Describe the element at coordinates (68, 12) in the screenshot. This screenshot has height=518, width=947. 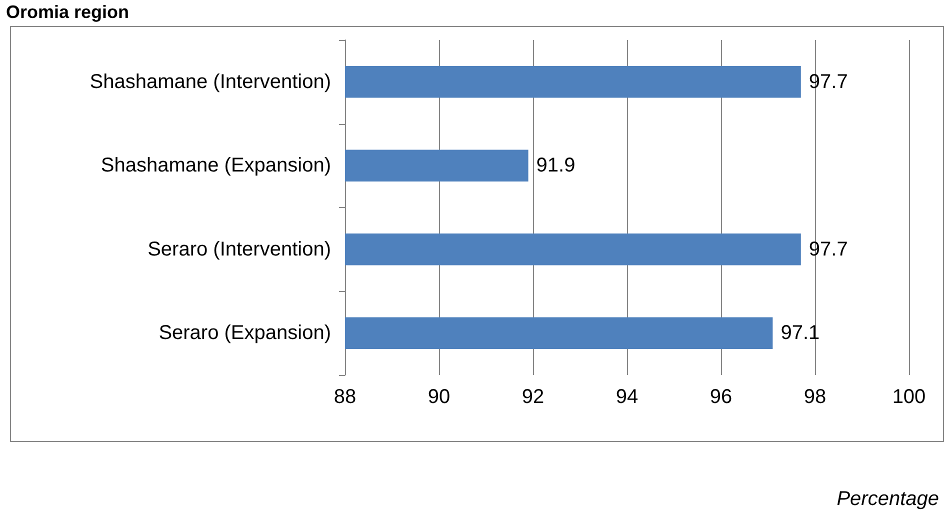
I see `text: Oromia region` at that location.